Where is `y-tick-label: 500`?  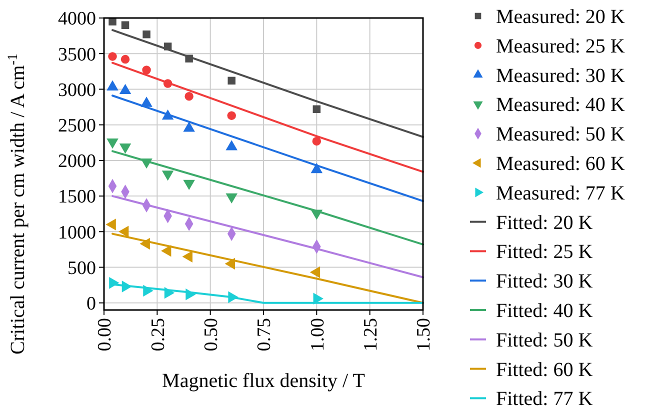 y-tick-label: 500 is located at coordinates (82, 268).